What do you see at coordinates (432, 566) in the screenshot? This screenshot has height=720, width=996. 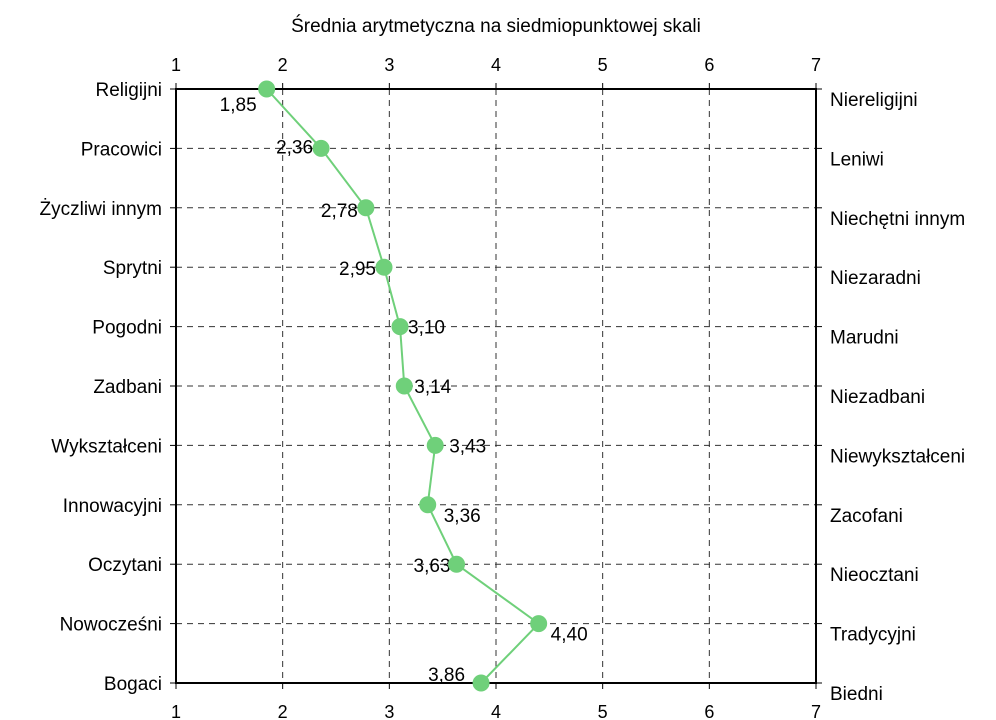 I see `data-label: 3,63` at bounding box center [432, 566].